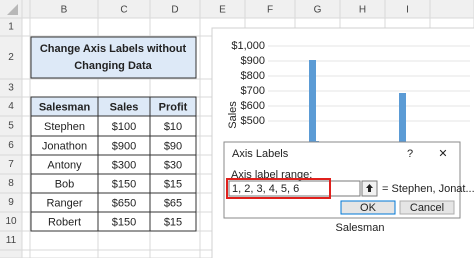 This screenshot has width=474, height=258. Describe the element at coordinates (173, 127) in the screenshot. I see `table-cell-text: $10` at that location.